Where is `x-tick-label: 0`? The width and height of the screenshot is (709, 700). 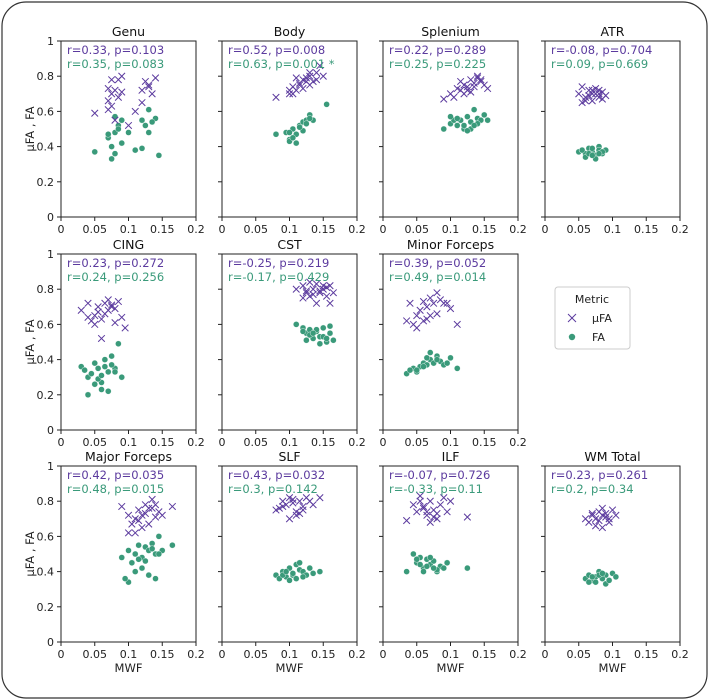
x-tick-label: 0 is located at coordinates (383, 229).